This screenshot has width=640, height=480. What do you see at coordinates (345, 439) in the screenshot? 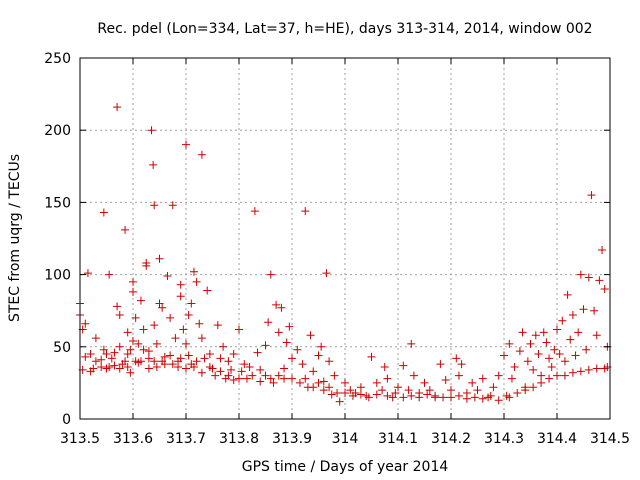
I see `x-tick-label: 314` at bounding box center [345, 439].